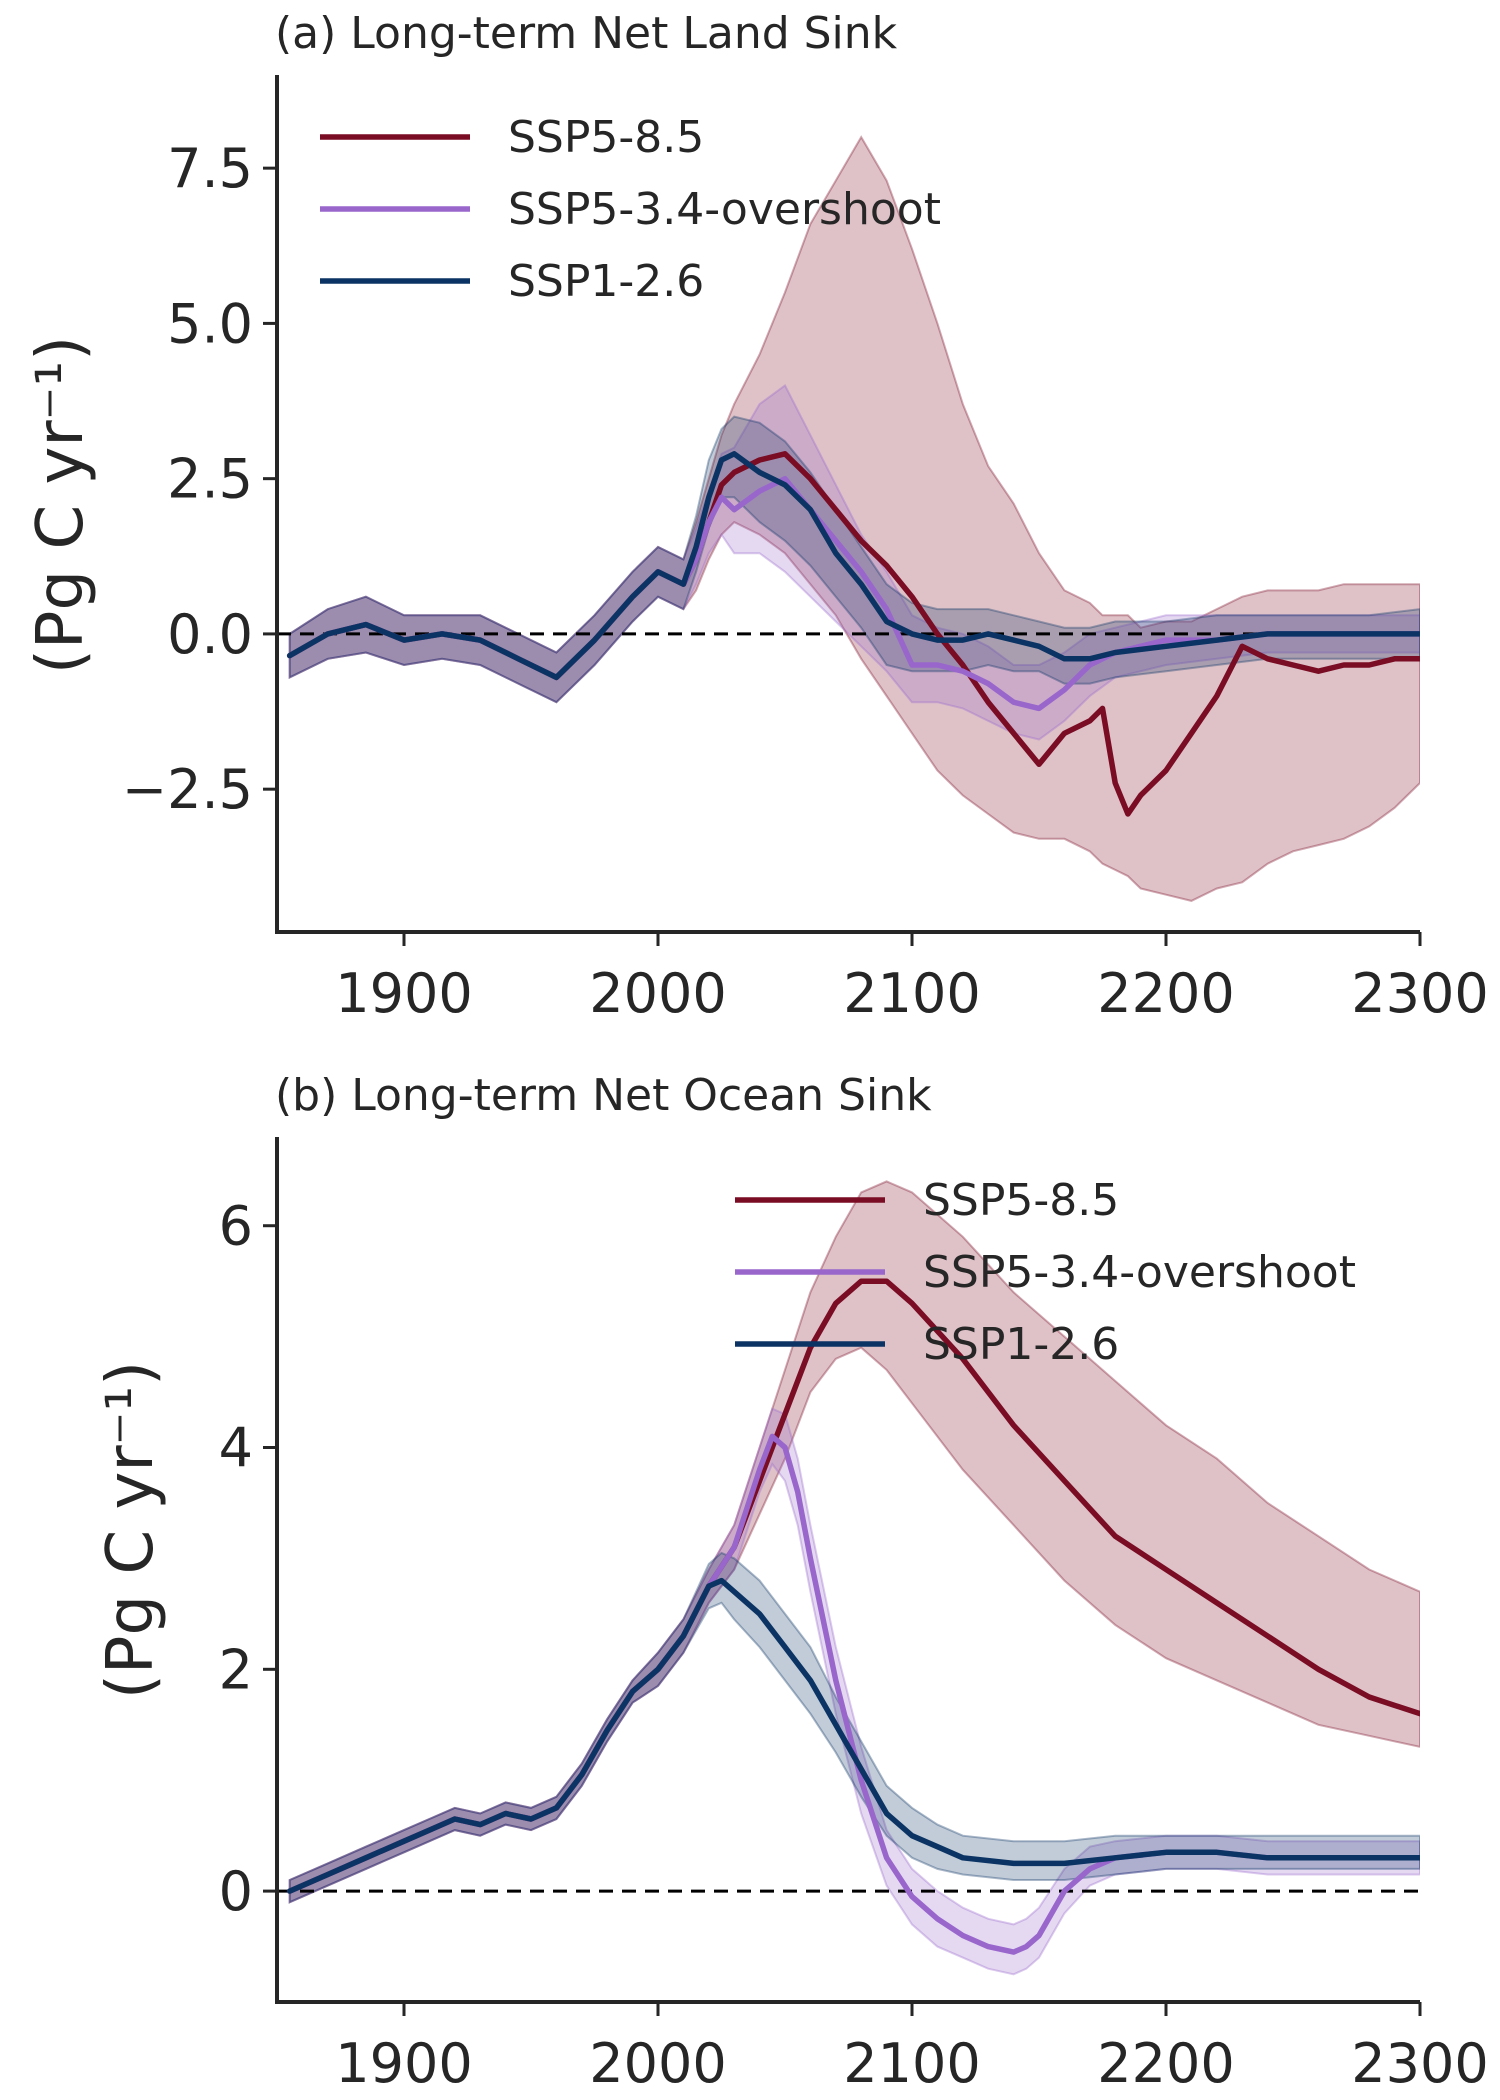  I want to click on panel-a-y-tick-label: 7.5, so click(210, 168).